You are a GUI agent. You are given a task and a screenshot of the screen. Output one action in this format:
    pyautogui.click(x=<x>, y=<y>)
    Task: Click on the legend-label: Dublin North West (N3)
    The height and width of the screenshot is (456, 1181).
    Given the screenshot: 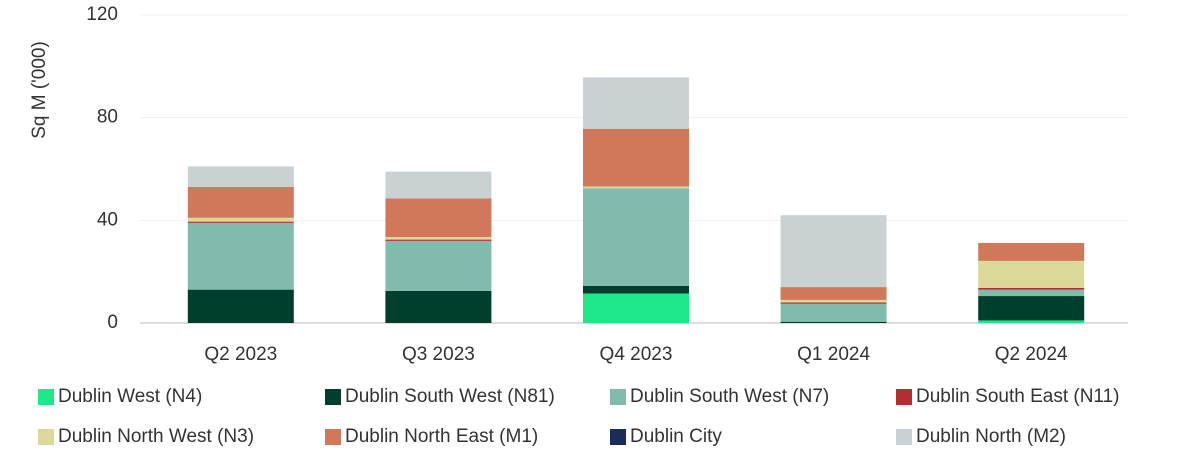 What is the action you would take?
    pyautogui.click(x=156, y=436)
    